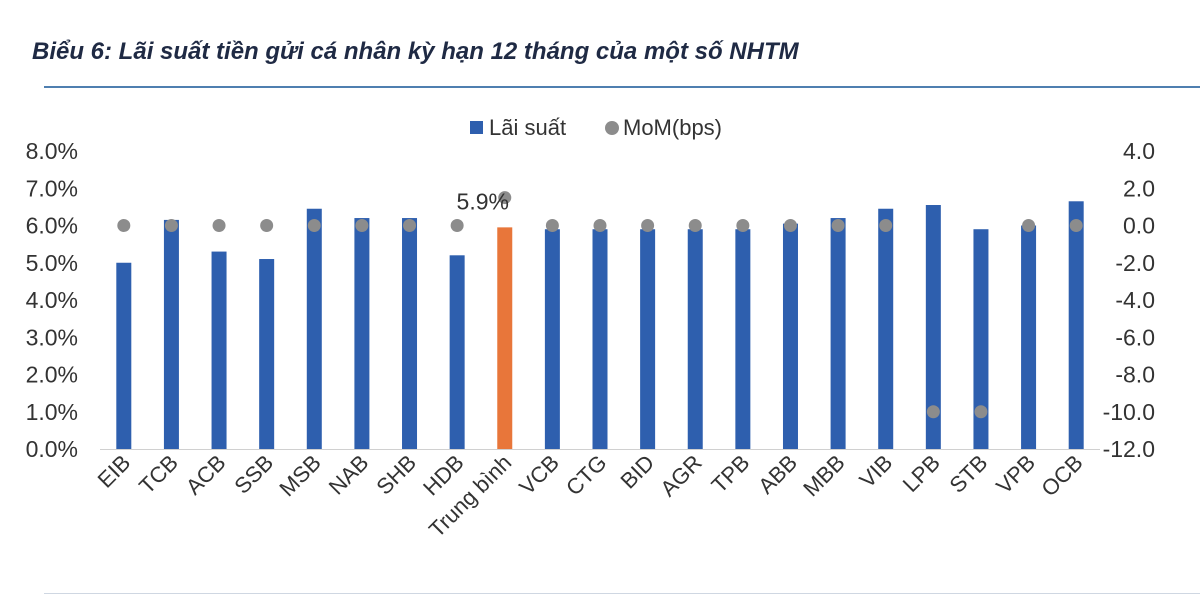 This screenshot has width=1200, height=599. I want to click on bar-ssb, so click(267, 354).